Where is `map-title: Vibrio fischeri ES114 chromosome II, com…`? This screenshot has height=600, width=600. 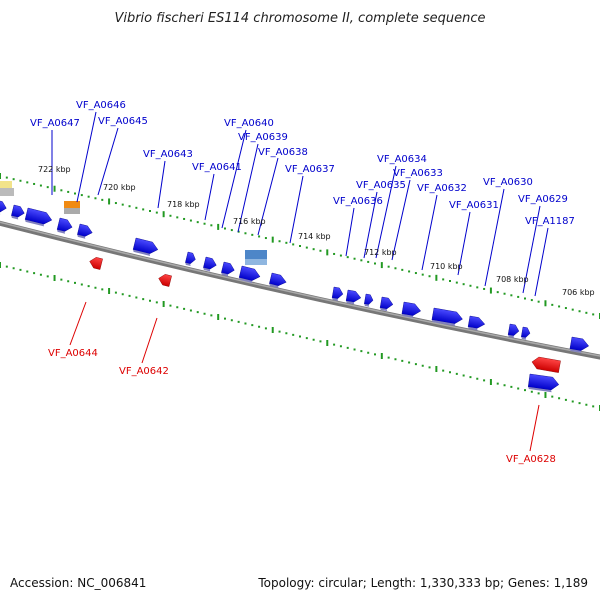
map-title: Vibrio fischeri ES114 chromosome II, com… is located at coordinates (299, 18).